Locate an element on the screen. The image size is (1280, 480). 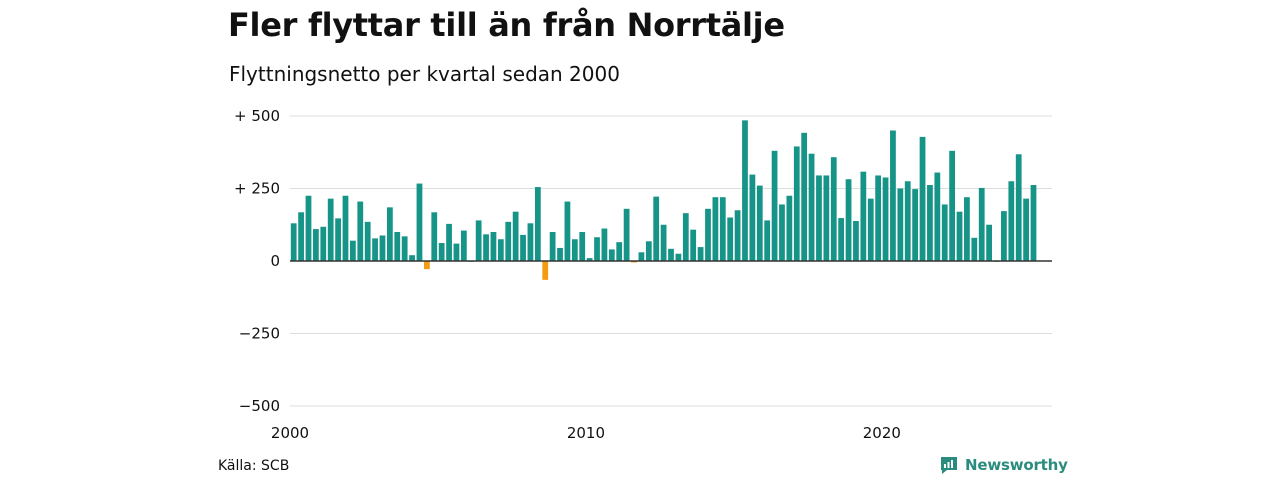
chart-subtitle: Flyttningsnetto per kvartal sedan 2000 is located at coordinates (424, 74).